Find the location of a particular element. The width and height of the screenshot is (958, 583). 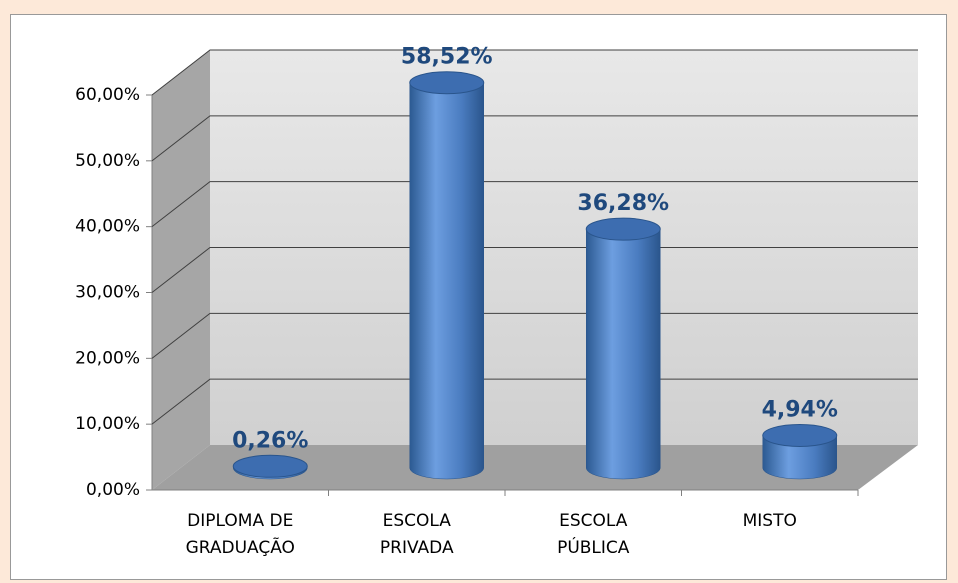

y-tick-label: 50,00% is located at coordinates (107, 161).